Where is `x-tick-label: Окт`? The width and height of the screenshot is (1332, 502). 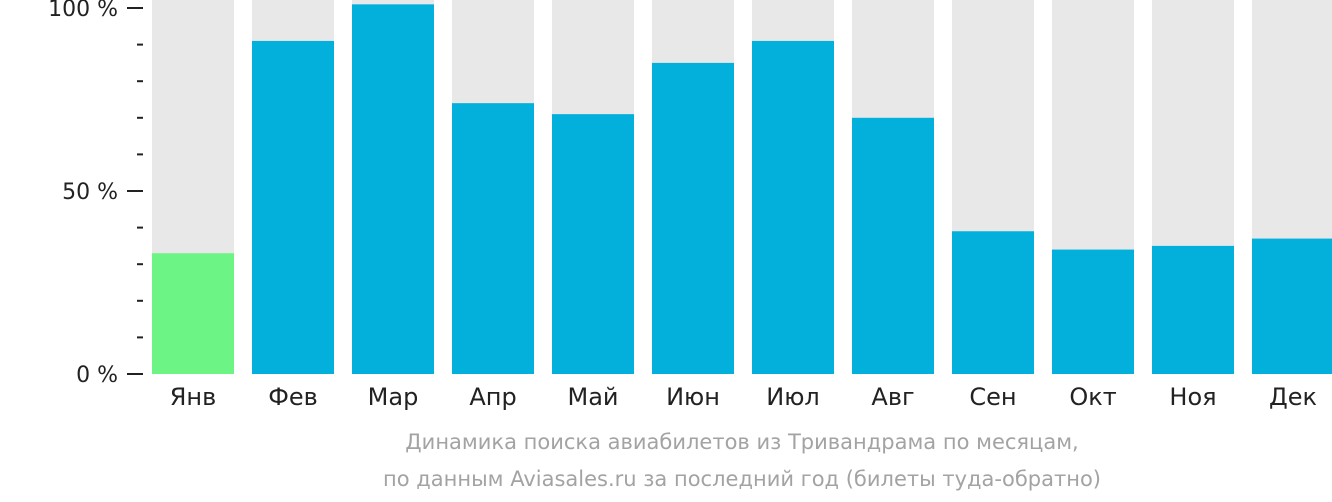 x-tick-label: Окт is located at coordinates (1092, 397).